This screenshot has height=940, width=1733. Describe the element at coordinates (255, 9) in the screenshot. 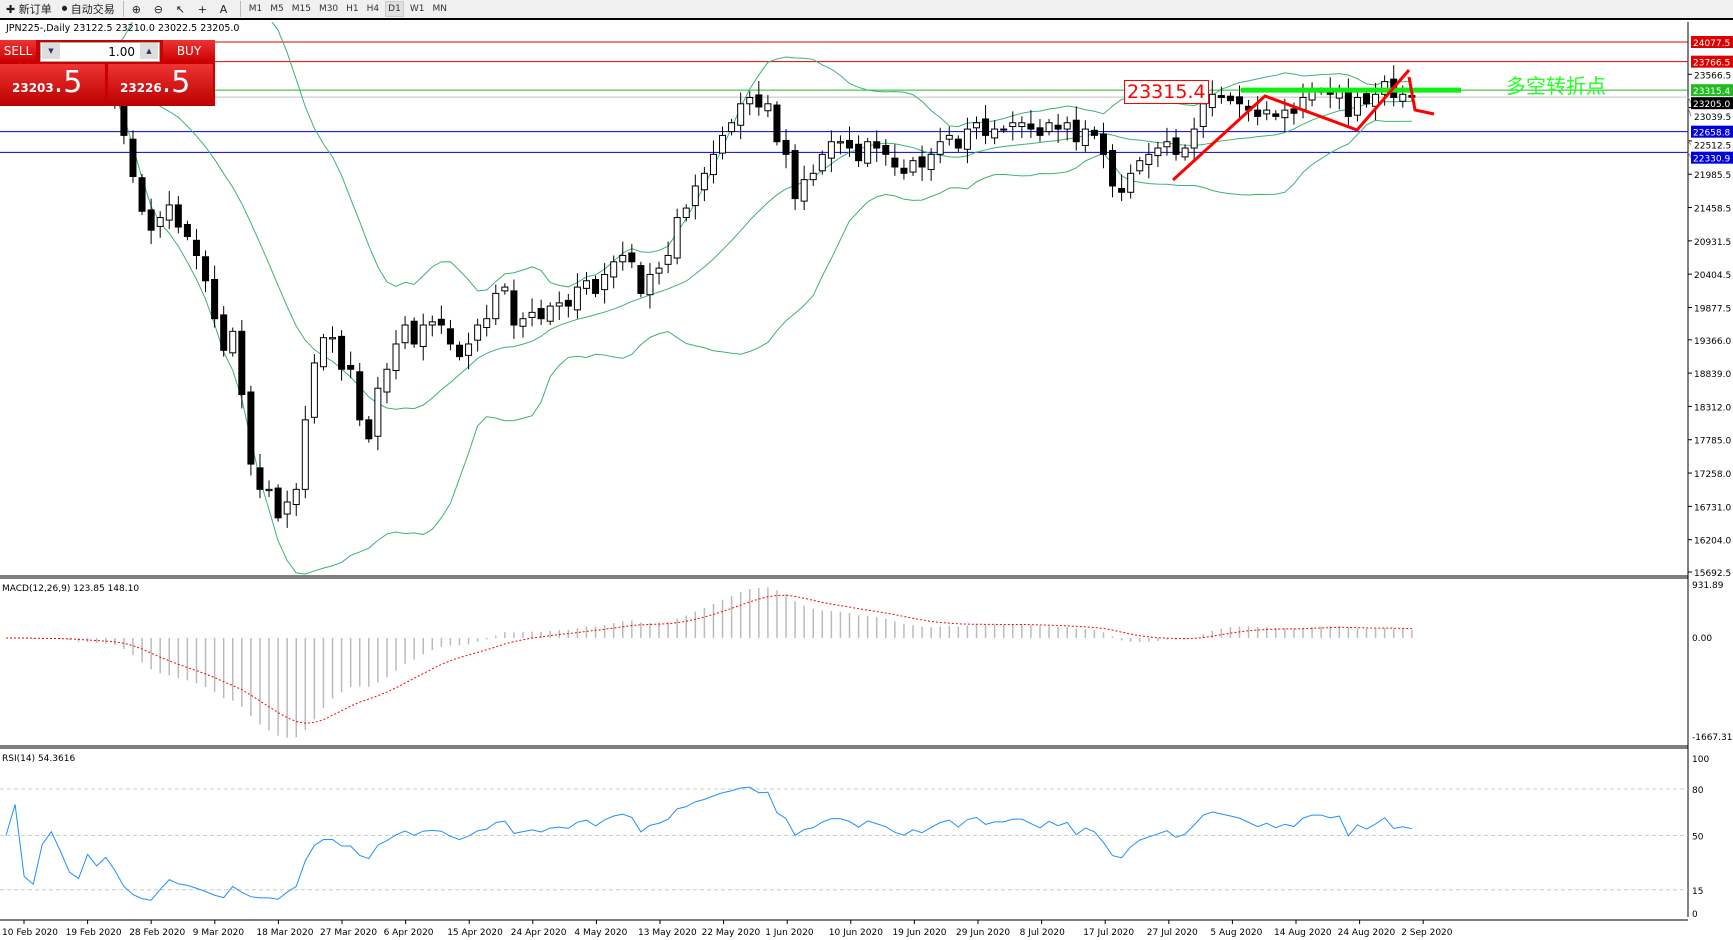

I see `timeframe-m1: M1` at that location.